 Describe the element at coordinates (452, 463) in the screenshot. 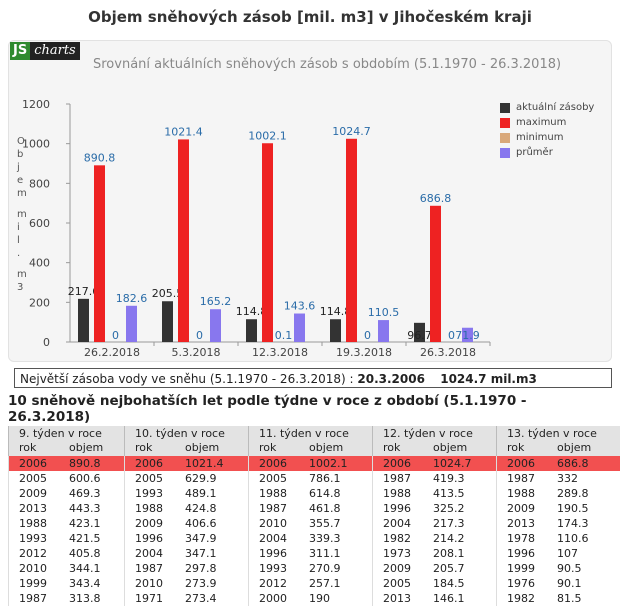

I see `cell-value: 1024.7` at that location.